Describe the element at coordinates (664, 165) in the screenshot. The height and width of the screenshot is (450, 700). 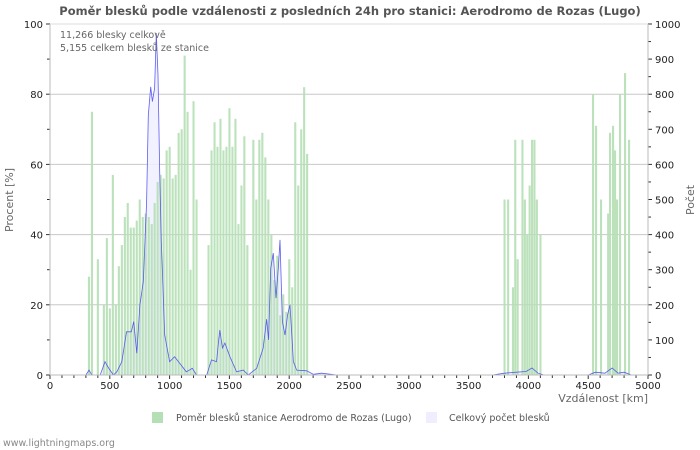
I see `y-right-tick-label: 600` at that location.